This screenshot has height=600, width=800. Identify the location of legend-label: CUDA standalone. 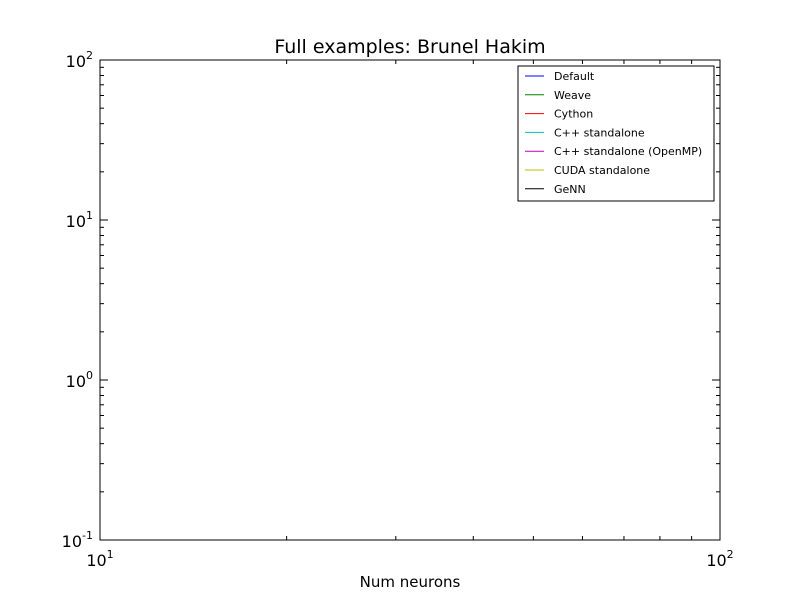
(602, 170).